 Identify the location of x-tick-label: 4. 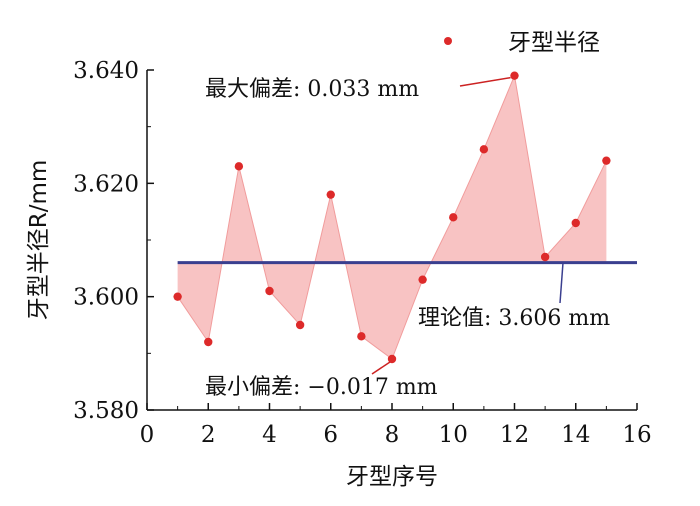
(269, 435).